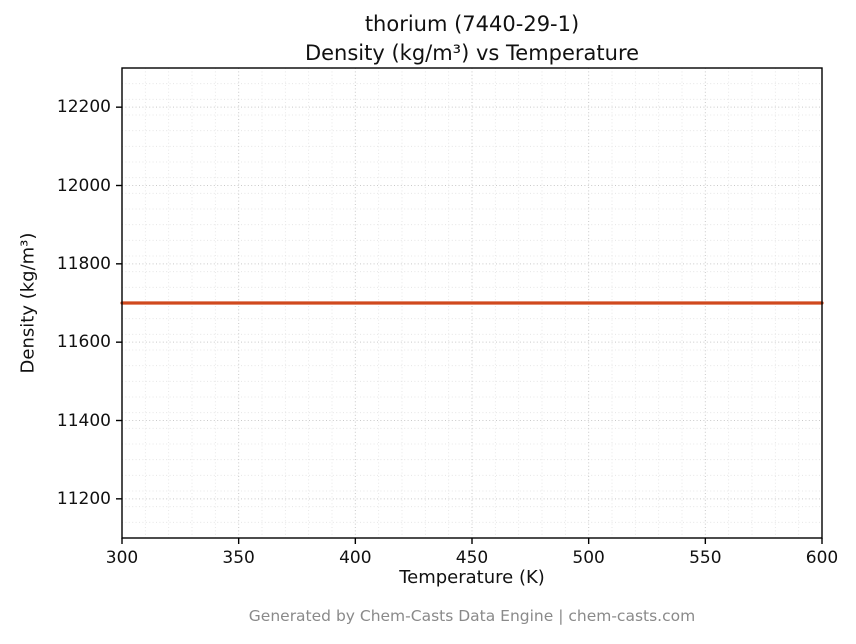  What do you see at coordinates (83, 342) in the screenshot?
I see `y-tick-label: 11600` at bounding box center [83, 342].